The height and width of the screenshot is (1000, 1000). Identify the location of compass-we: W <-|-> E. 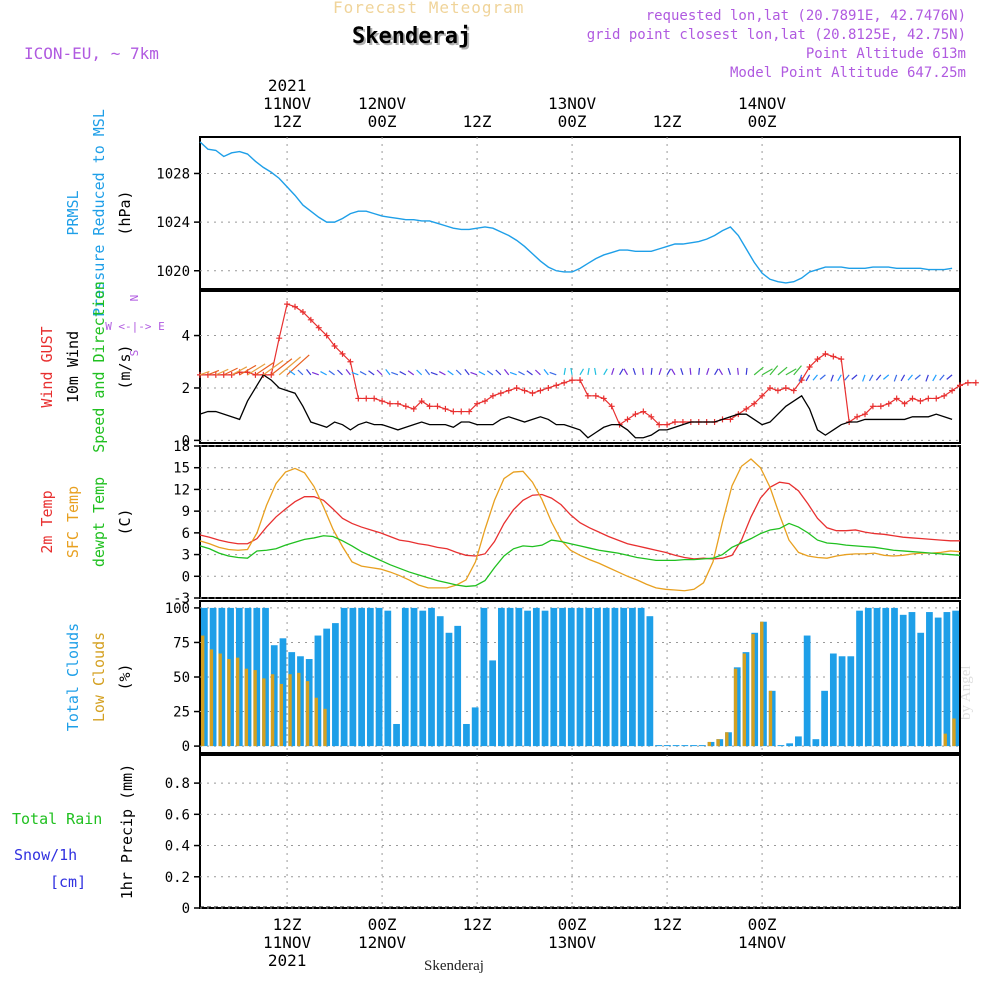
(135, 326).